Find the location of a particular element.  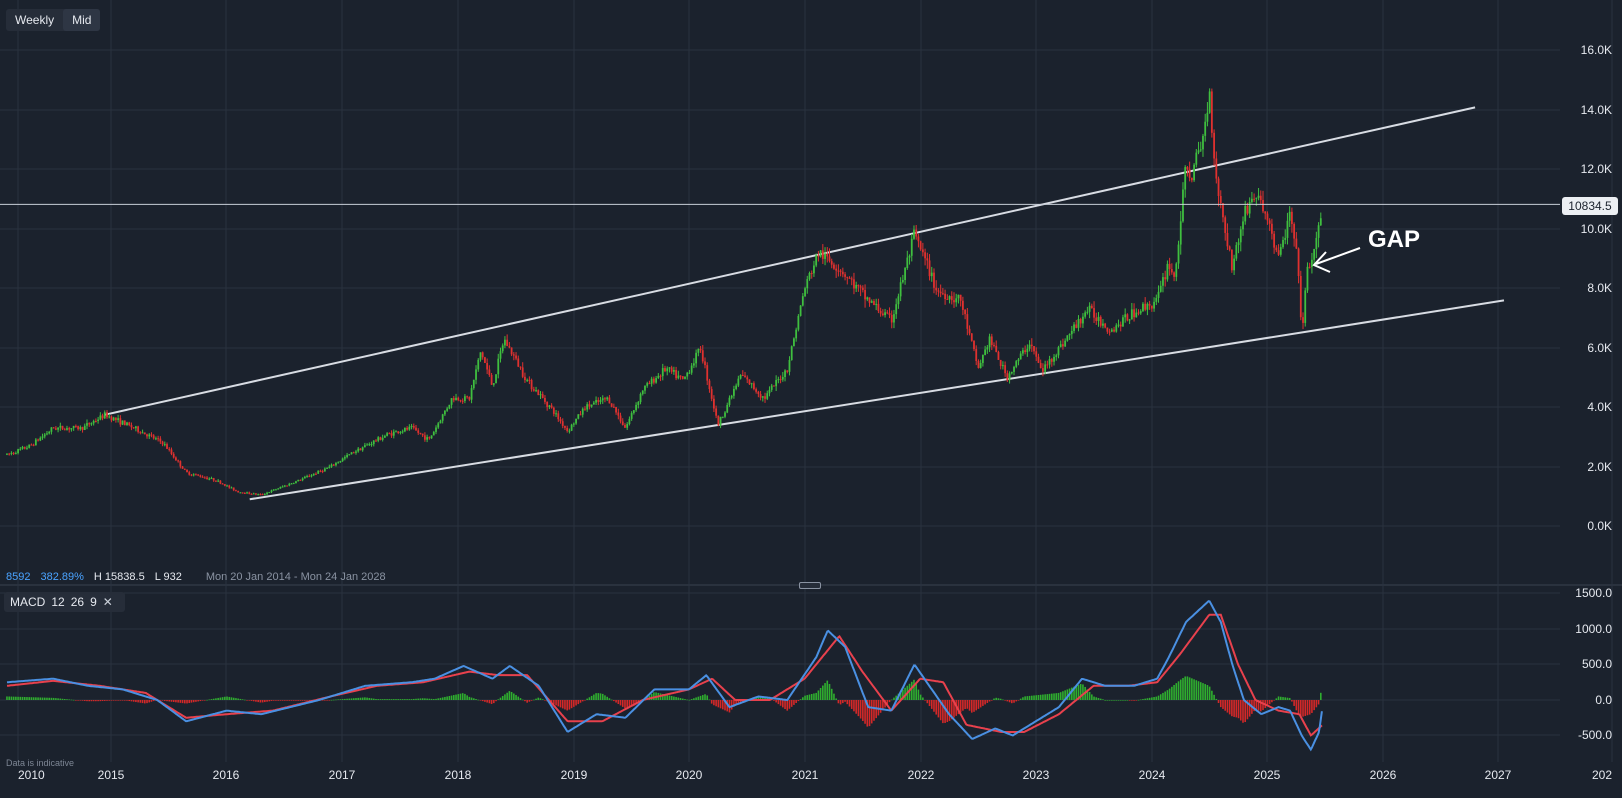

interval-button: Weekly is located at coordinates (35, 20).